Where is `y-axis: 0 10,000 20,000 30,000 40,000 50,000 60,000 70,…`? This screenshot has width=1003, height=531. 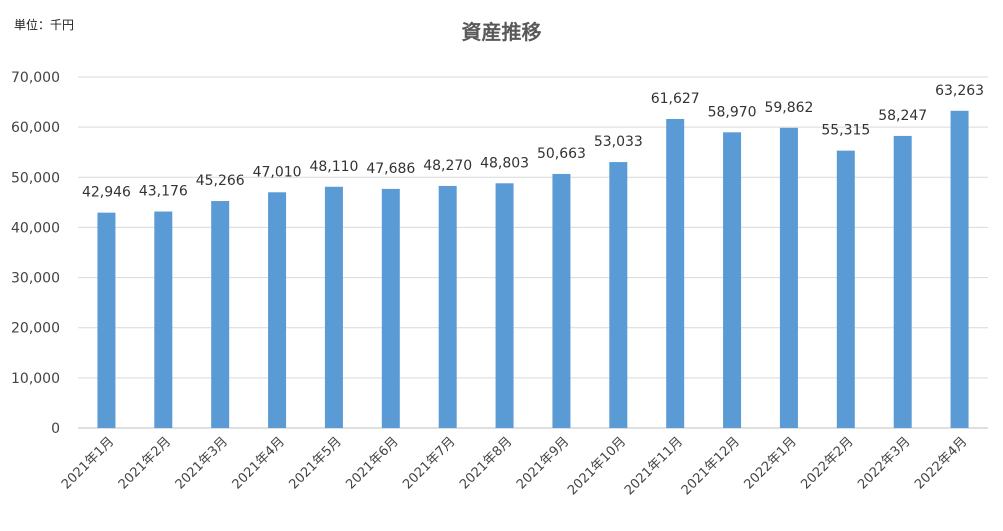 y-axis: 0 10,000 20,000 30,000 40,000 50,000 60,000 70,… is located at coordinates (35, 253).